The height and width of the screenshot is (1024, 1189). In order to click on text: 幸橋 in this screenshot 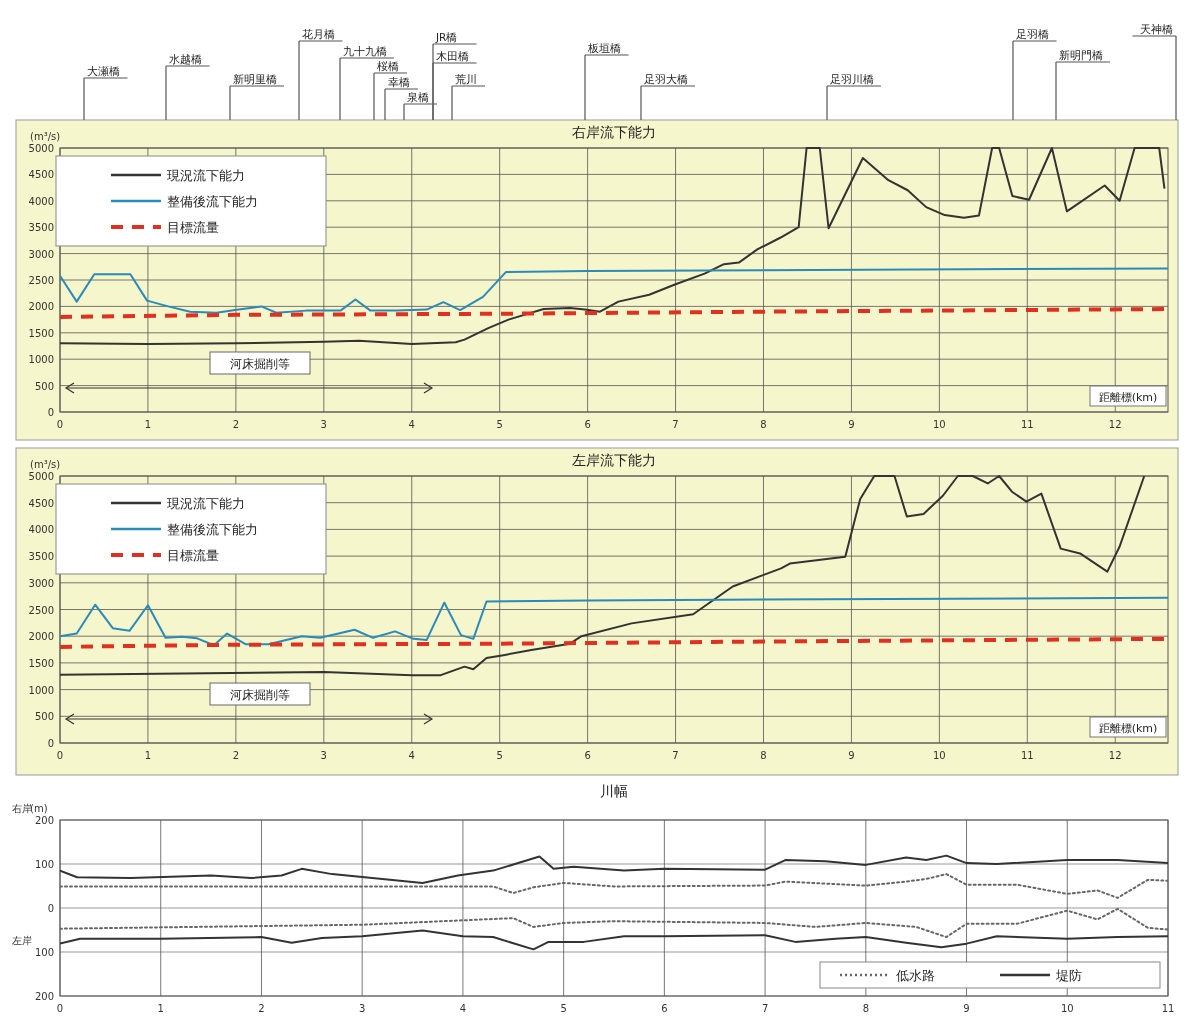, I will do `click(399, 82)`.